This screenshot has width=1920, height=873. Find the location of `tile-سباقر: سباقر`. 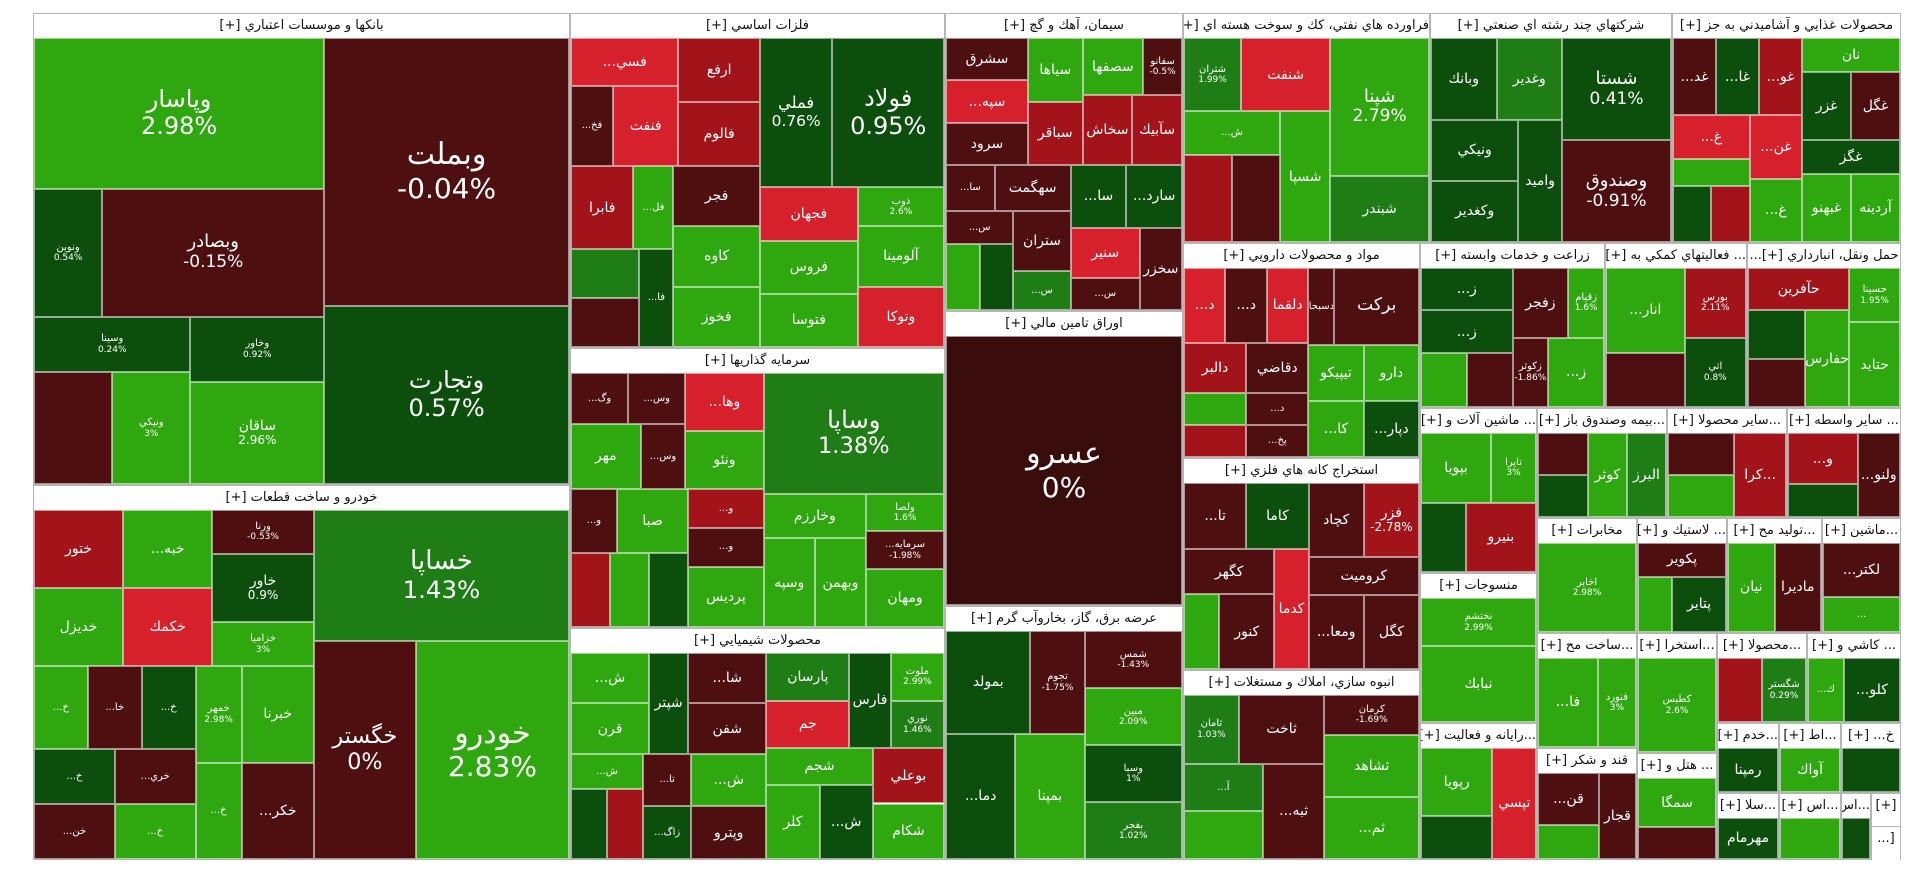

tile-سباقر: سباقر is located at coordinates (1055, 133).